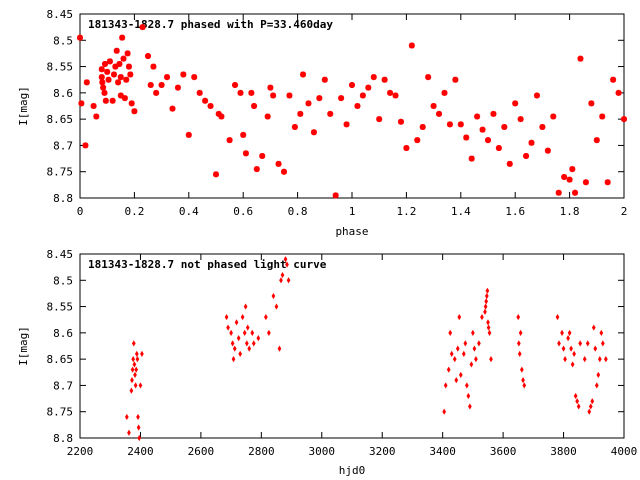 The image size is (640, 480). Describe the element at coordinates (201, 451) in the screenshot. I see `x-tick-label: 2600` at that location.